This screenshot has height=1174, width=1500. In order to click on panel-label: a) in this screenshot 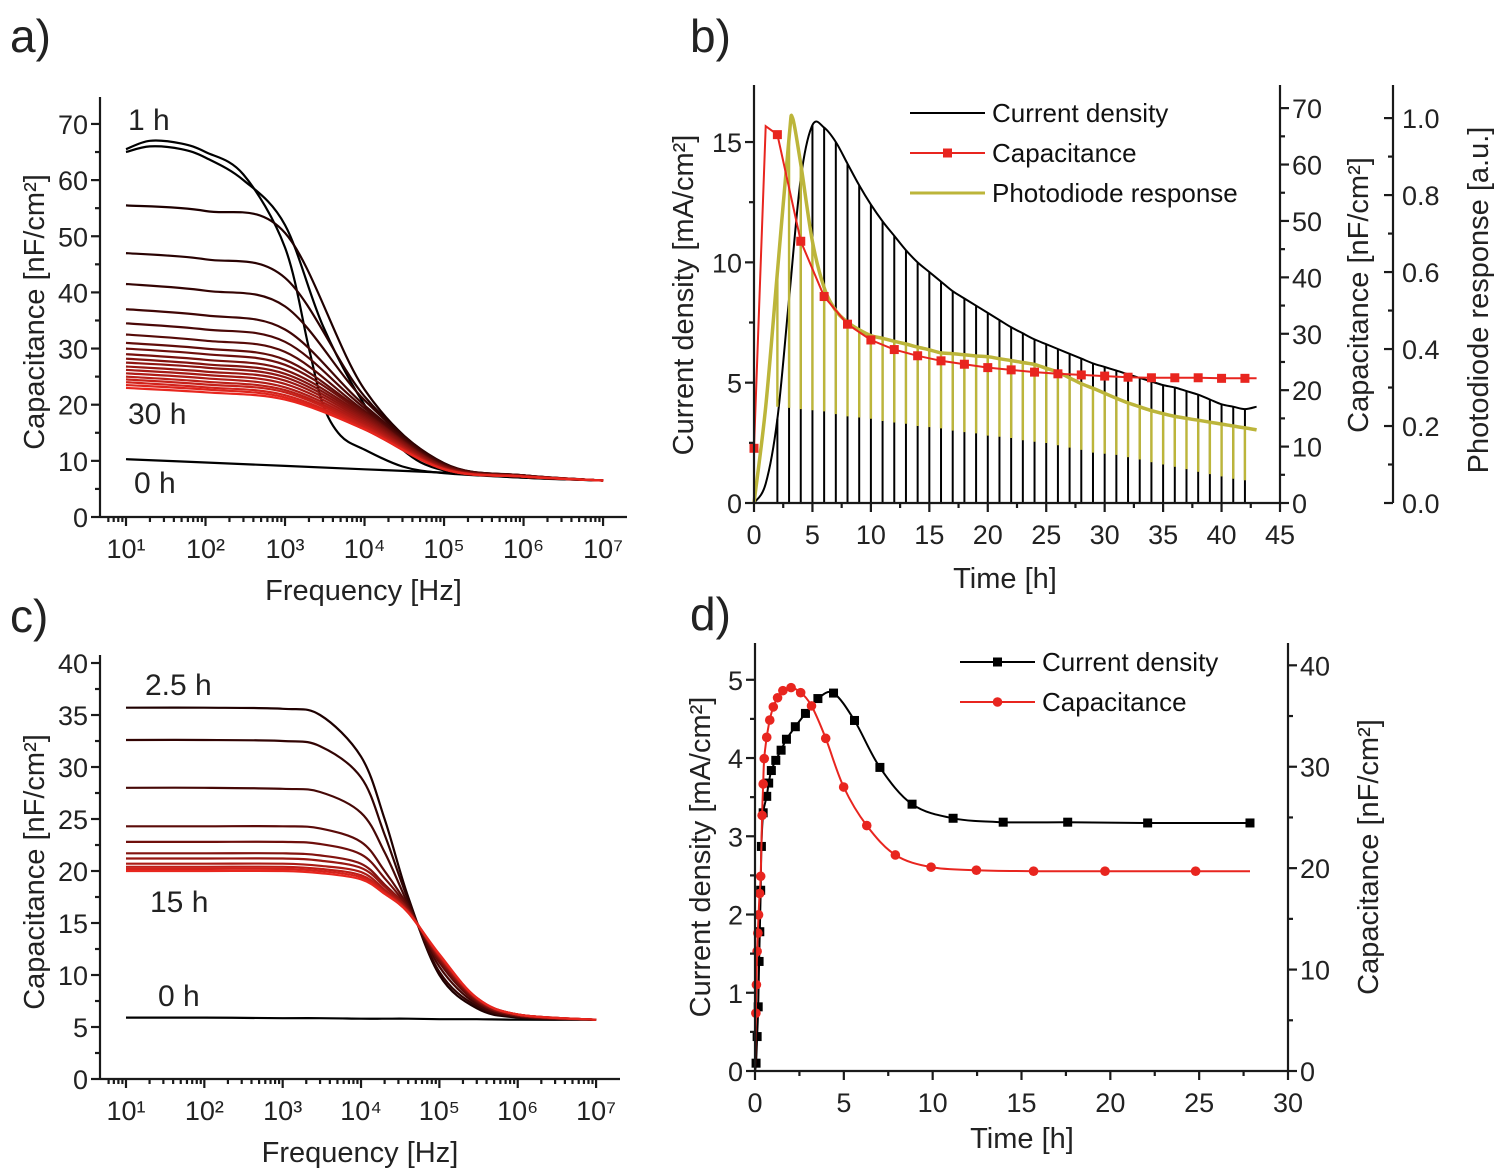, I will do `click(30, 36)`.